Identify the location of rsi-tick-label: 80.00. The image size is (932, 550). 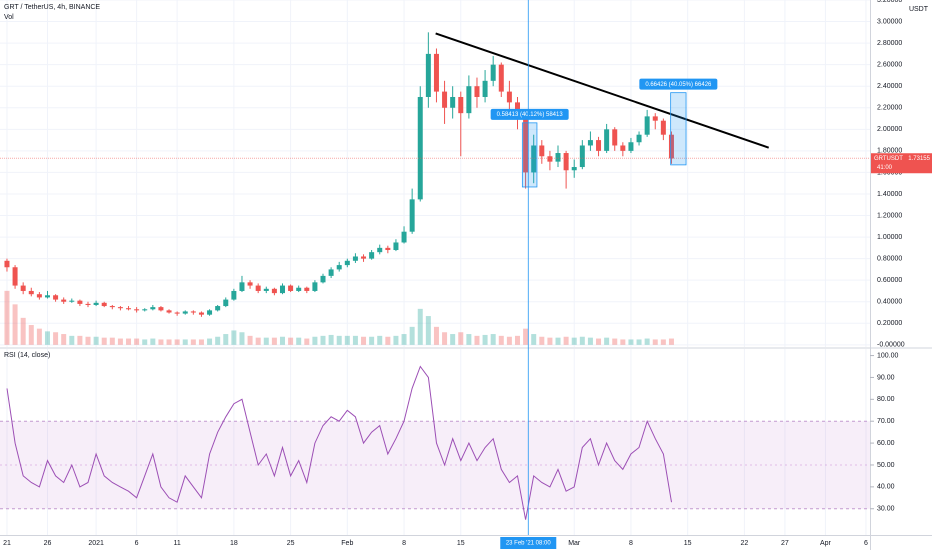
(886, 399).